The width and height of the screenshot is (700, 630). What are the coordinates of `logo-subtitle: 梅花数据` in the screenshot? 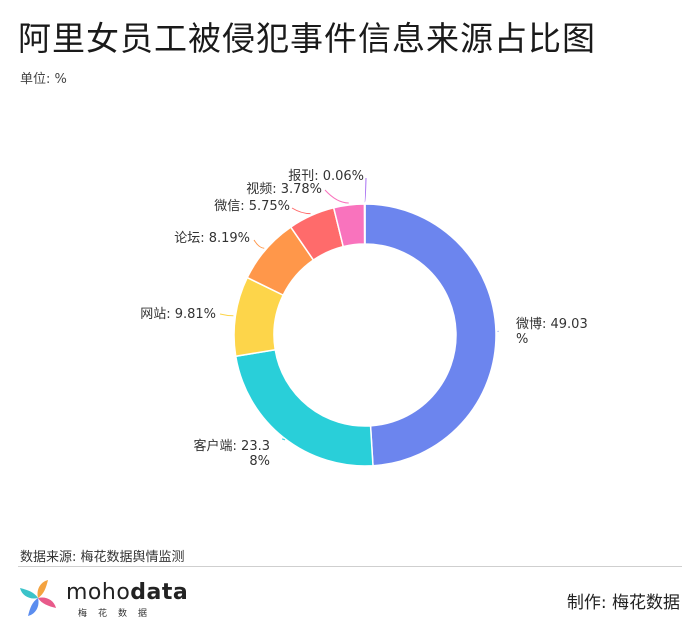 It's located at (118, 614).